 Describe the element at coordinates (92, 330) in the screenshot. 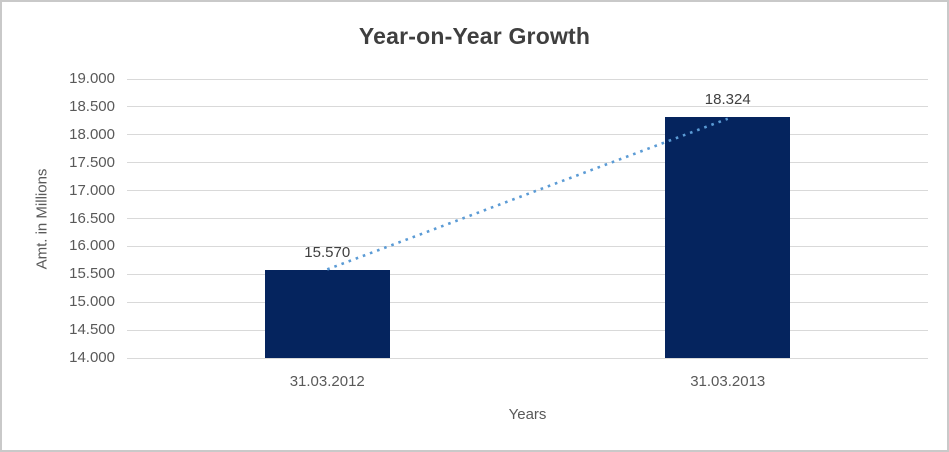

I see `y-tick-label: 14.500` at that location.